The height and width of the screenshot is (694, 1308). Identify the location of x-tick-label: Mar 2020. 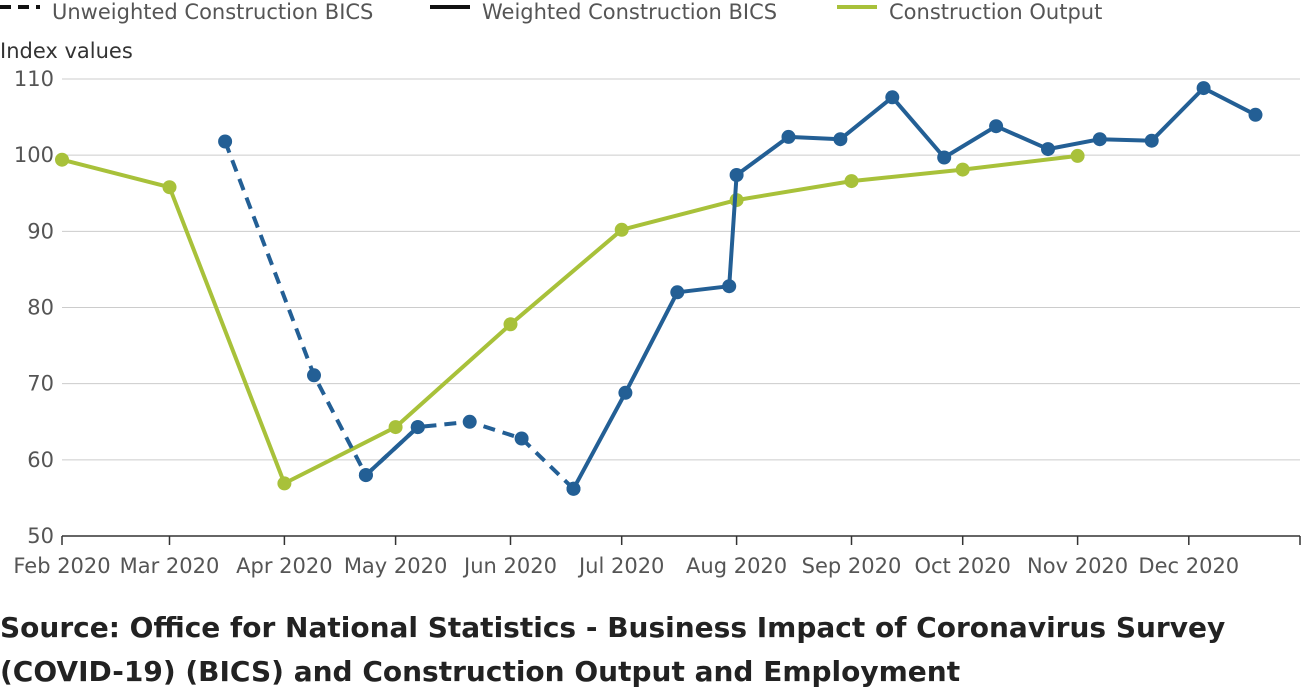
(170, 566).